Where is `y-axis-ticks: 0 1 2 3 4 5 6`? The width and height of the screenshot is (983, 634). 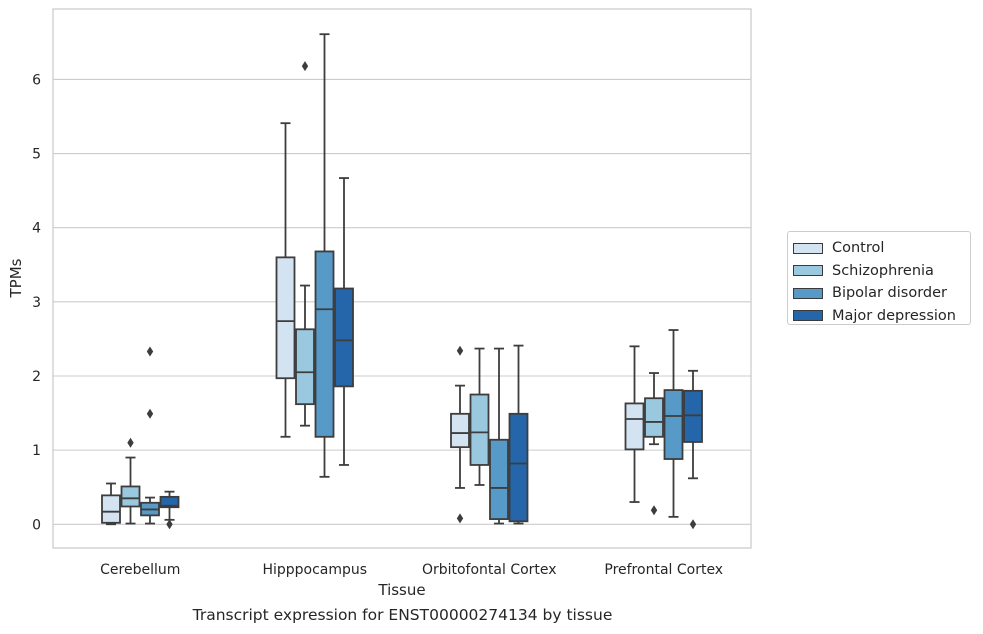
y-axis-ticks: 0 1 2 3 4 5 6 is located at coordinates (36, 302).